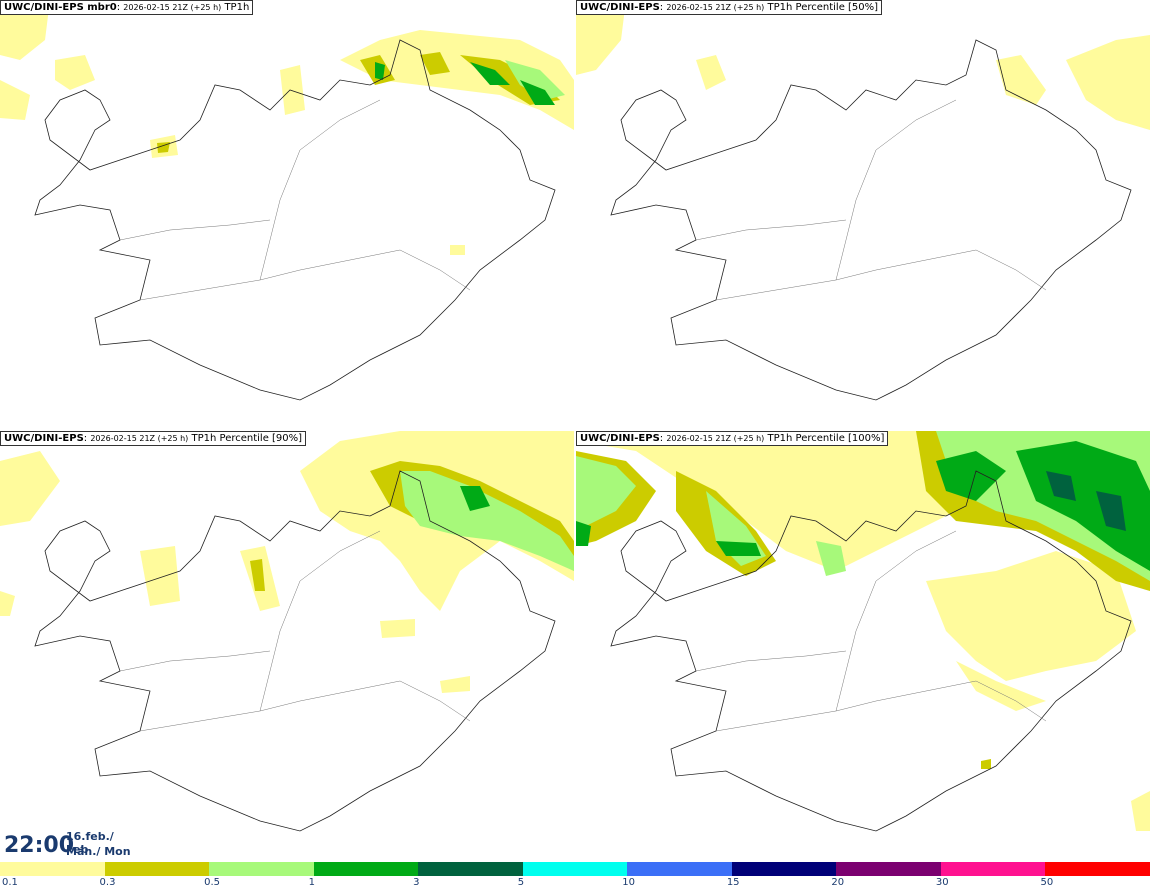  I want to click on color-legend, so click(575, 869).